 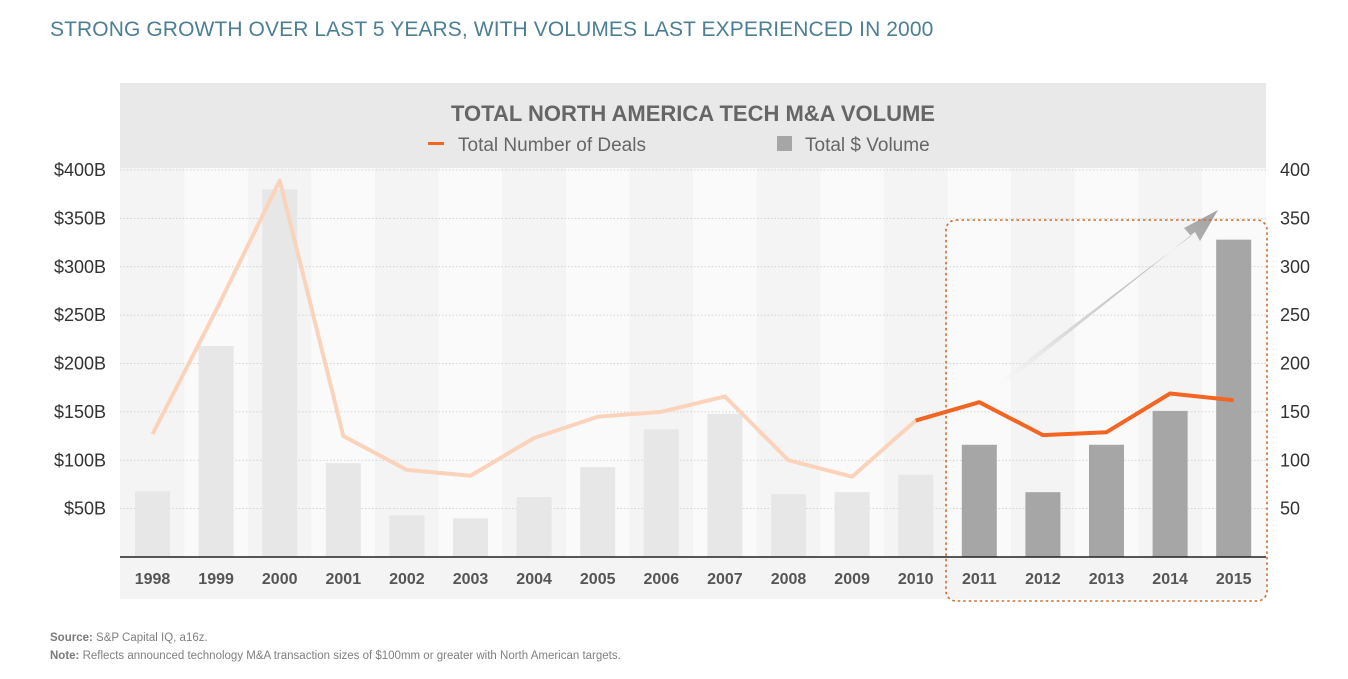 What do you see at coordinates (784, 143) in the screenshot?
I see `legend-bar-swatch` at bounding box center [784, 143].